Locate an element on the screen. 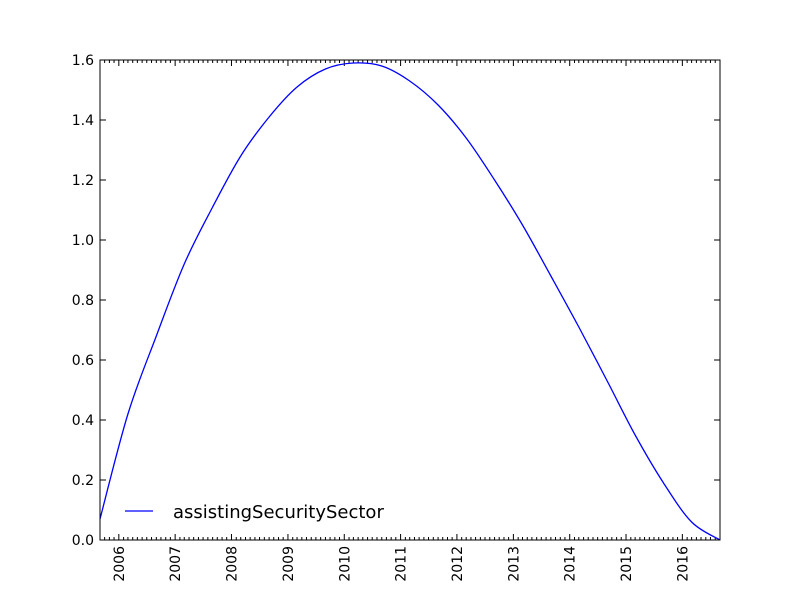 This screenshot has height=600, width=800. x-tick-label: 2015 is located at coordinates (627, 564).